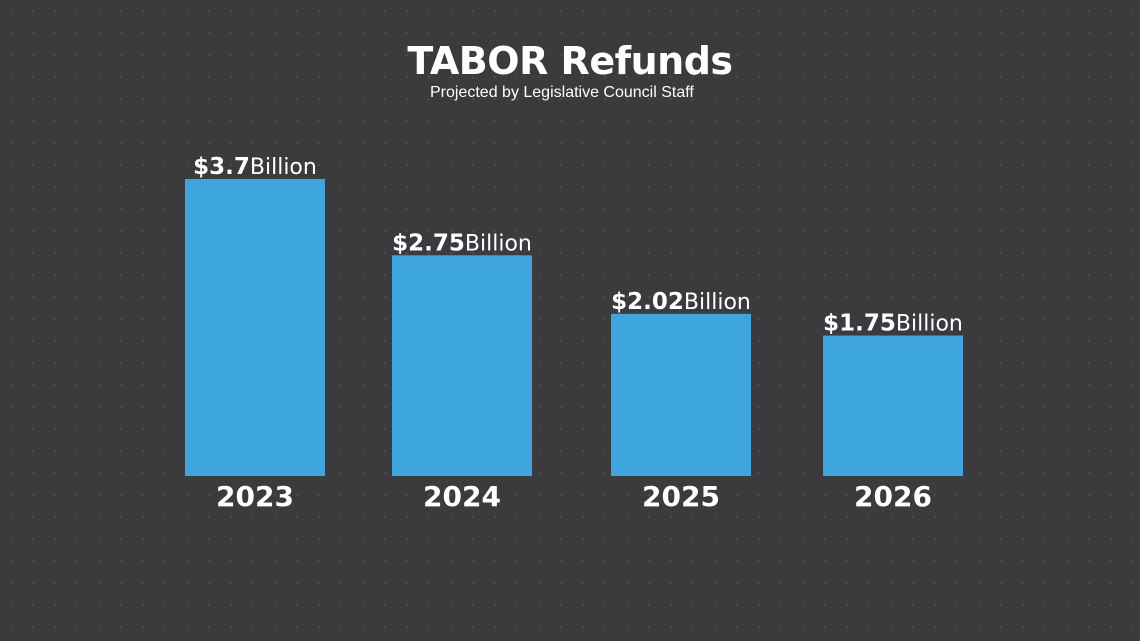 The image size is (1140, 641). Describe the element at coordinates (498, 243) in the screenshot. I see `value-unit-2024: Billion` at that location.